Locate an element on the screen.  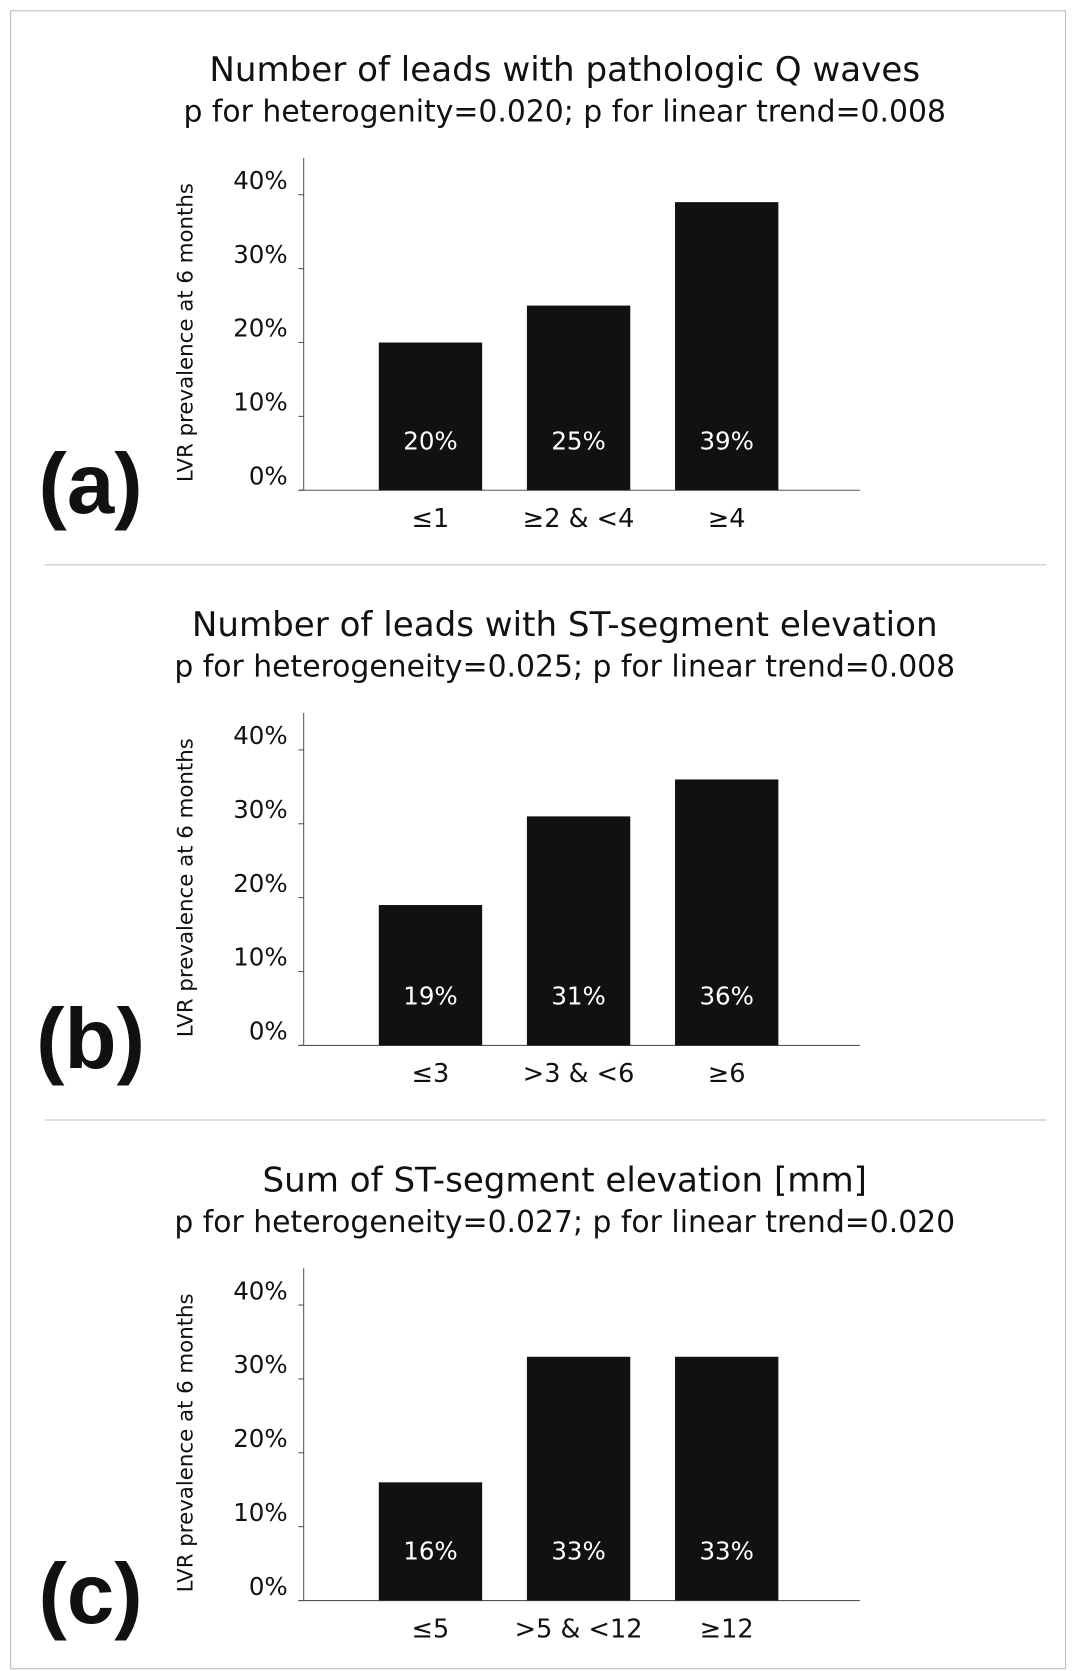
x-tick-label: ≥4 is located at coordinates (727, 519).